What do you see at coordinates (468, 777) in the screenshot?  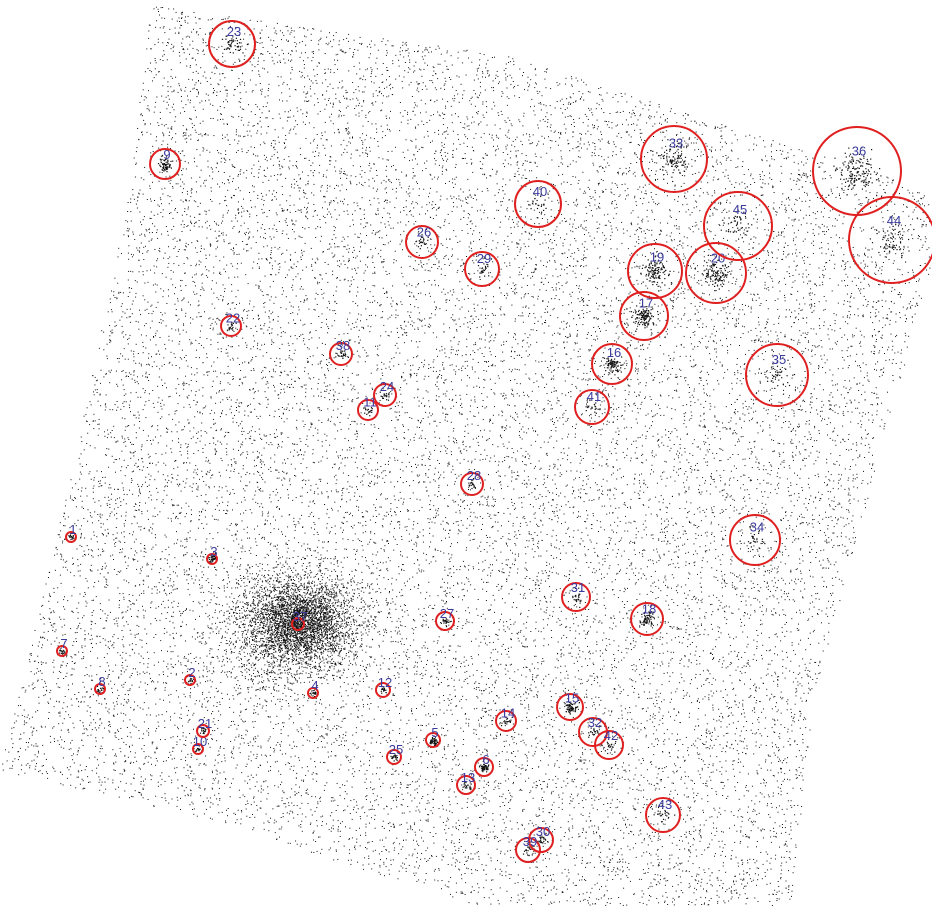 I see `source-label: 13` at bounding box center [468, 777].